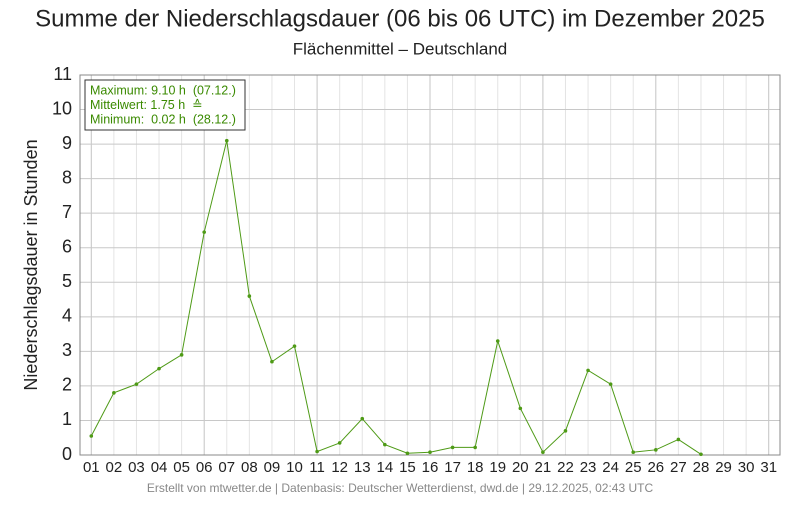 This screenshot has width=800, height=505. What do you see at coordinates (163, 90) in the screenshot?
I see `stats-text: Maximum: 9.10 h (07.12.)` at bounding box center [163, 90].